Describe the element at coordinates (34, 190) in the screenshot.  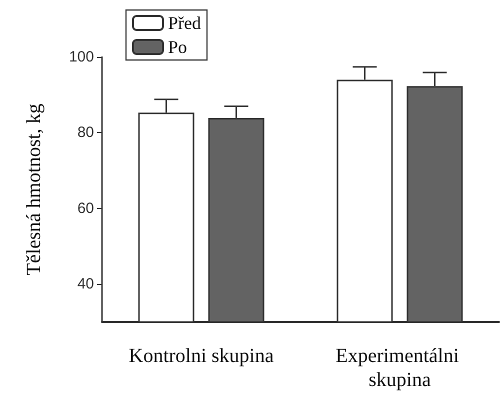
I see `y-axis-title: Tělesná hmotnost, kg` at that location.